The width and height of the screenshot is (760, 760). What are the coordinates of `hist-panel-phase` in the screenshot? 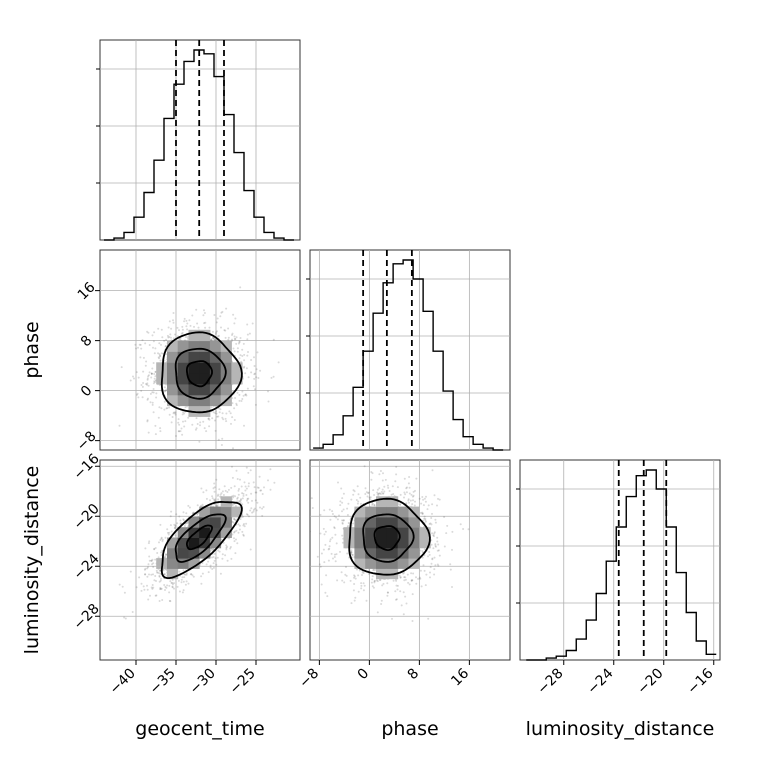 It's located at (410, 350).